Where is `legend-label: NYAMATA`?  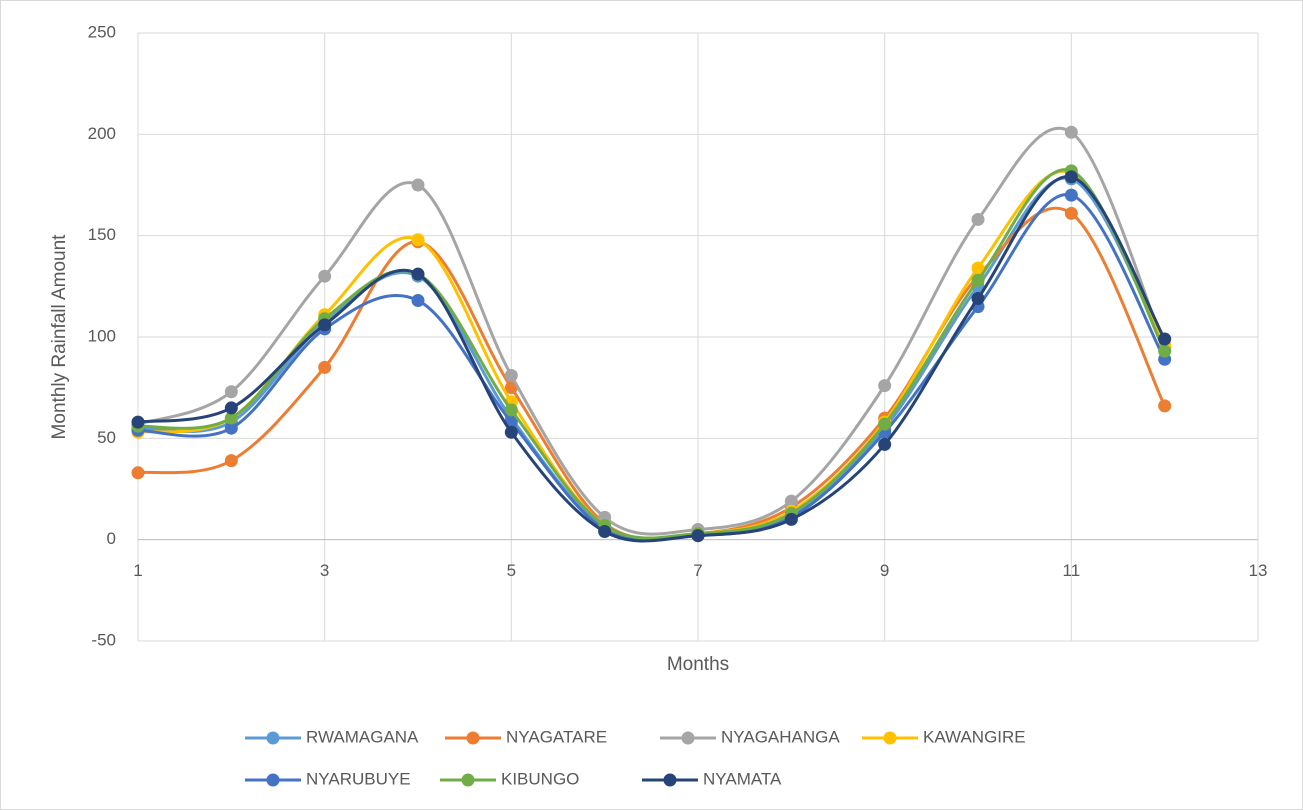
legend-label: NYAMATA is located at coordinates (742, 778).